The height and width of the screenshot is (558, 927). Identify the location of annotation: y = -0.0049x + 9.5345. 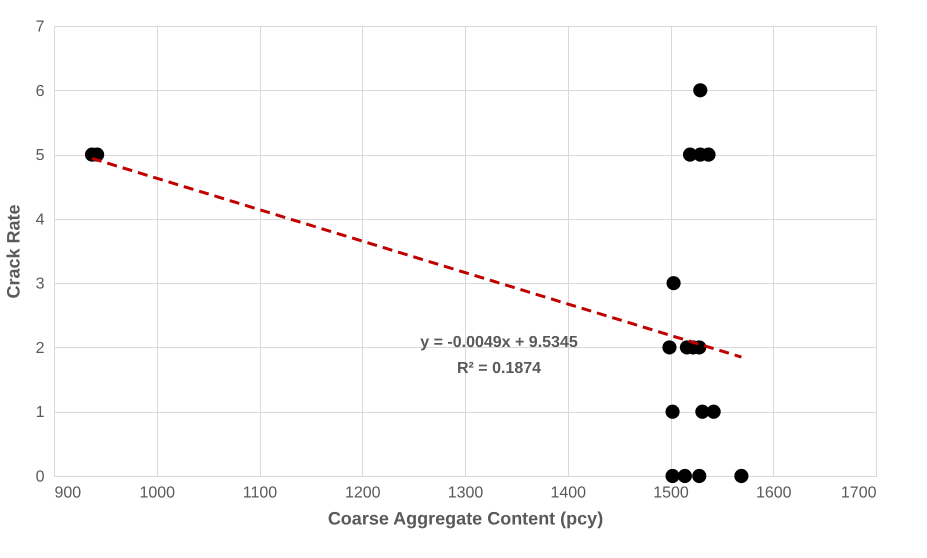
(499, 342).